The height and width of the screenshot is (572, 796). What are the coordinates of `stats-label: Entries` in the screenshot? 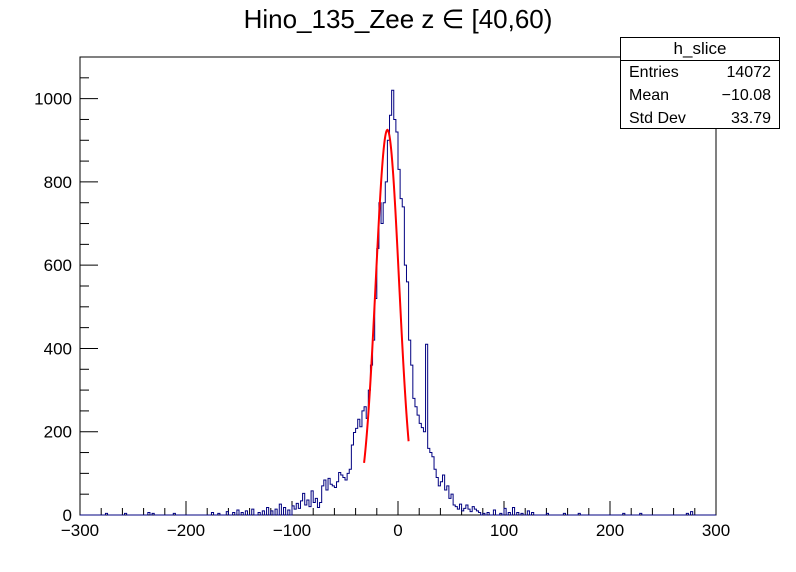 It's located at (654, 72).